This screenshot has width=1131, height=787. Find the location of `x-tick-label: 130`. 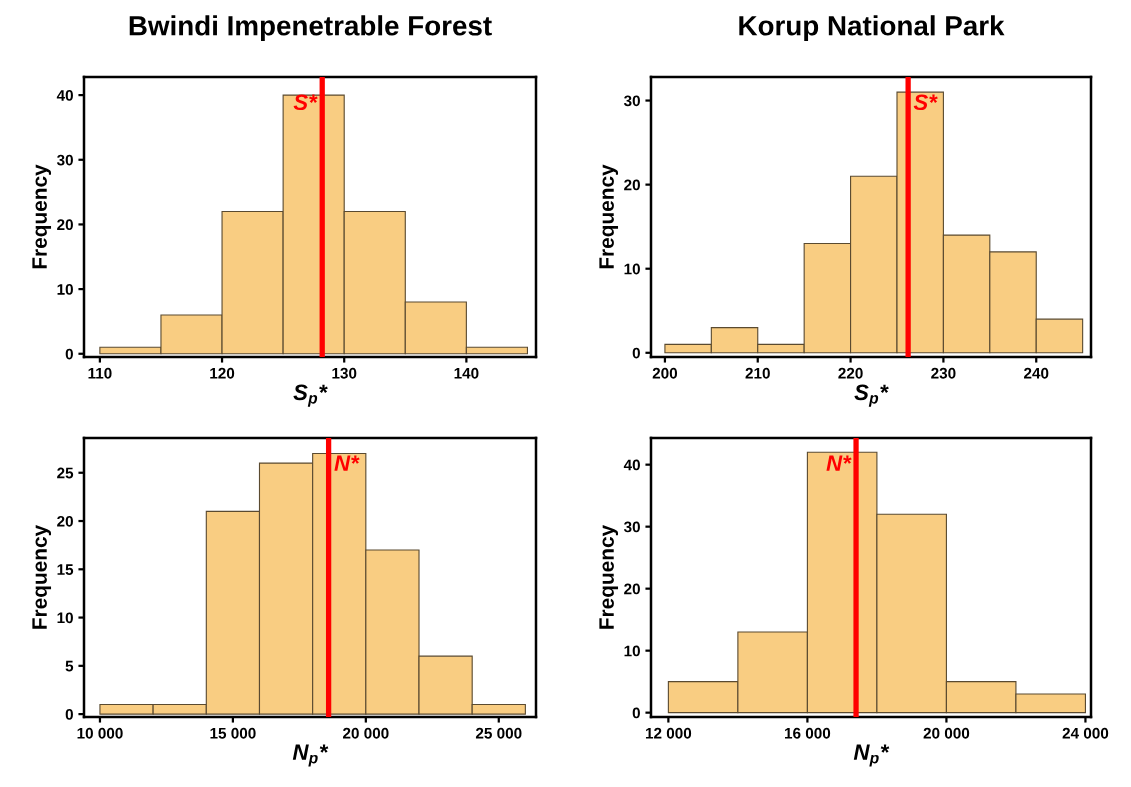

x-tick-label: 130 is located at coordinates (344, 373).